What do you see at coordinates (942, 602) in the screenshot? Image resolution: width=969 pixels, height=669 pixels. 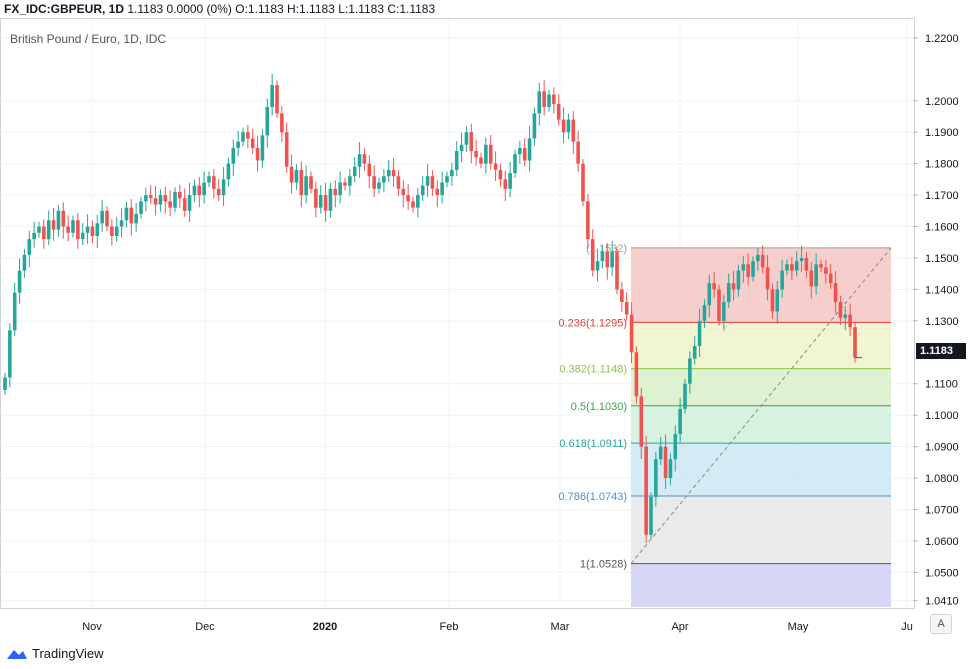 I see `y-tick-label: 1.0410` at bounding box center [942, 602].